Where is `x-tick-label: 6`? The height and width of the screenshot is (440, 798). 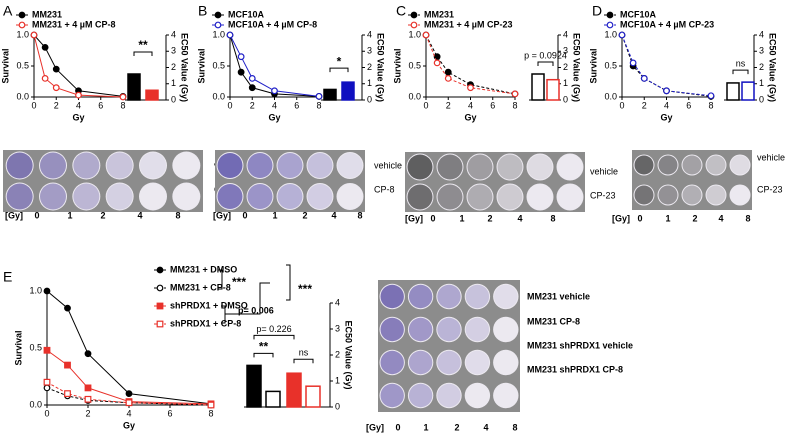 x-tick-label: 6 is located at coordinates (688, 105).